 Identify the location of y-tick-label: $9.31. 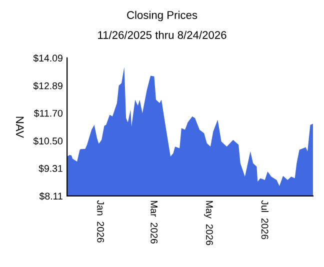
(50, 168).